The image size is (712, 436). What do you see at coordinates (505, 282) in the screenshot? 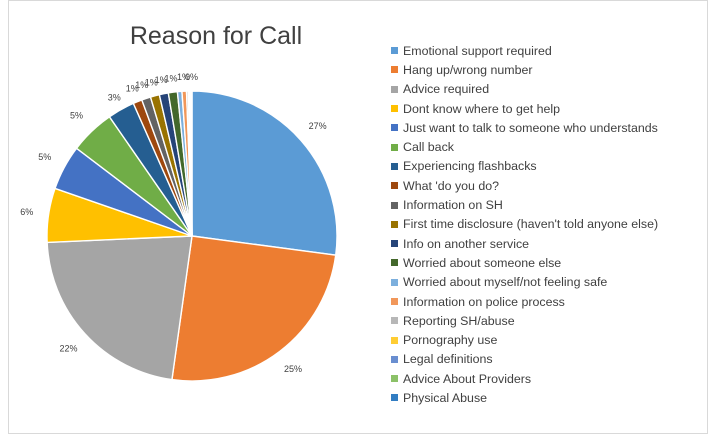
I see `legend-label: Worried about myself/not feeling safe` at bounding box center [505, 282].